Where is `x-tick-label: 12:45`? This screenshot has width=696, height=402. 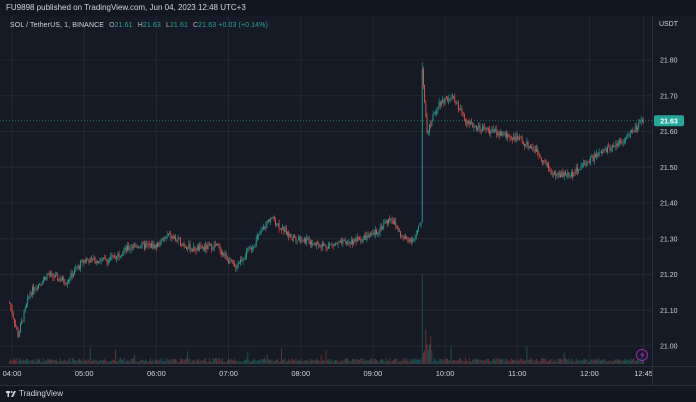
x-tick-label: 12:45 is located at coordinates (643, 373).